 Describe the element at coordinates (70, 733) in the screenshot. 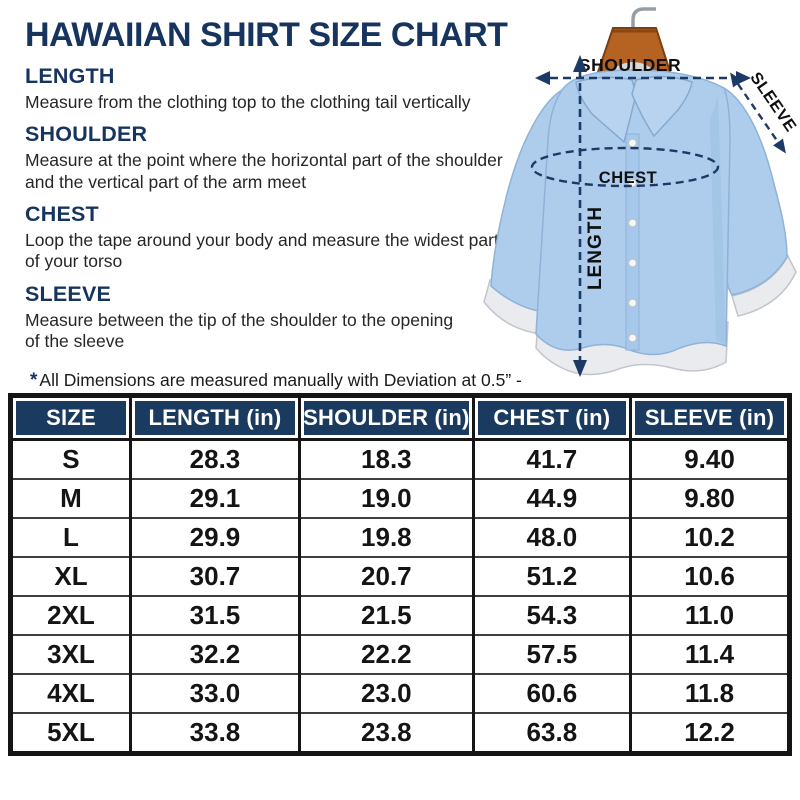

I see `size-cell: 5XL` at that location.